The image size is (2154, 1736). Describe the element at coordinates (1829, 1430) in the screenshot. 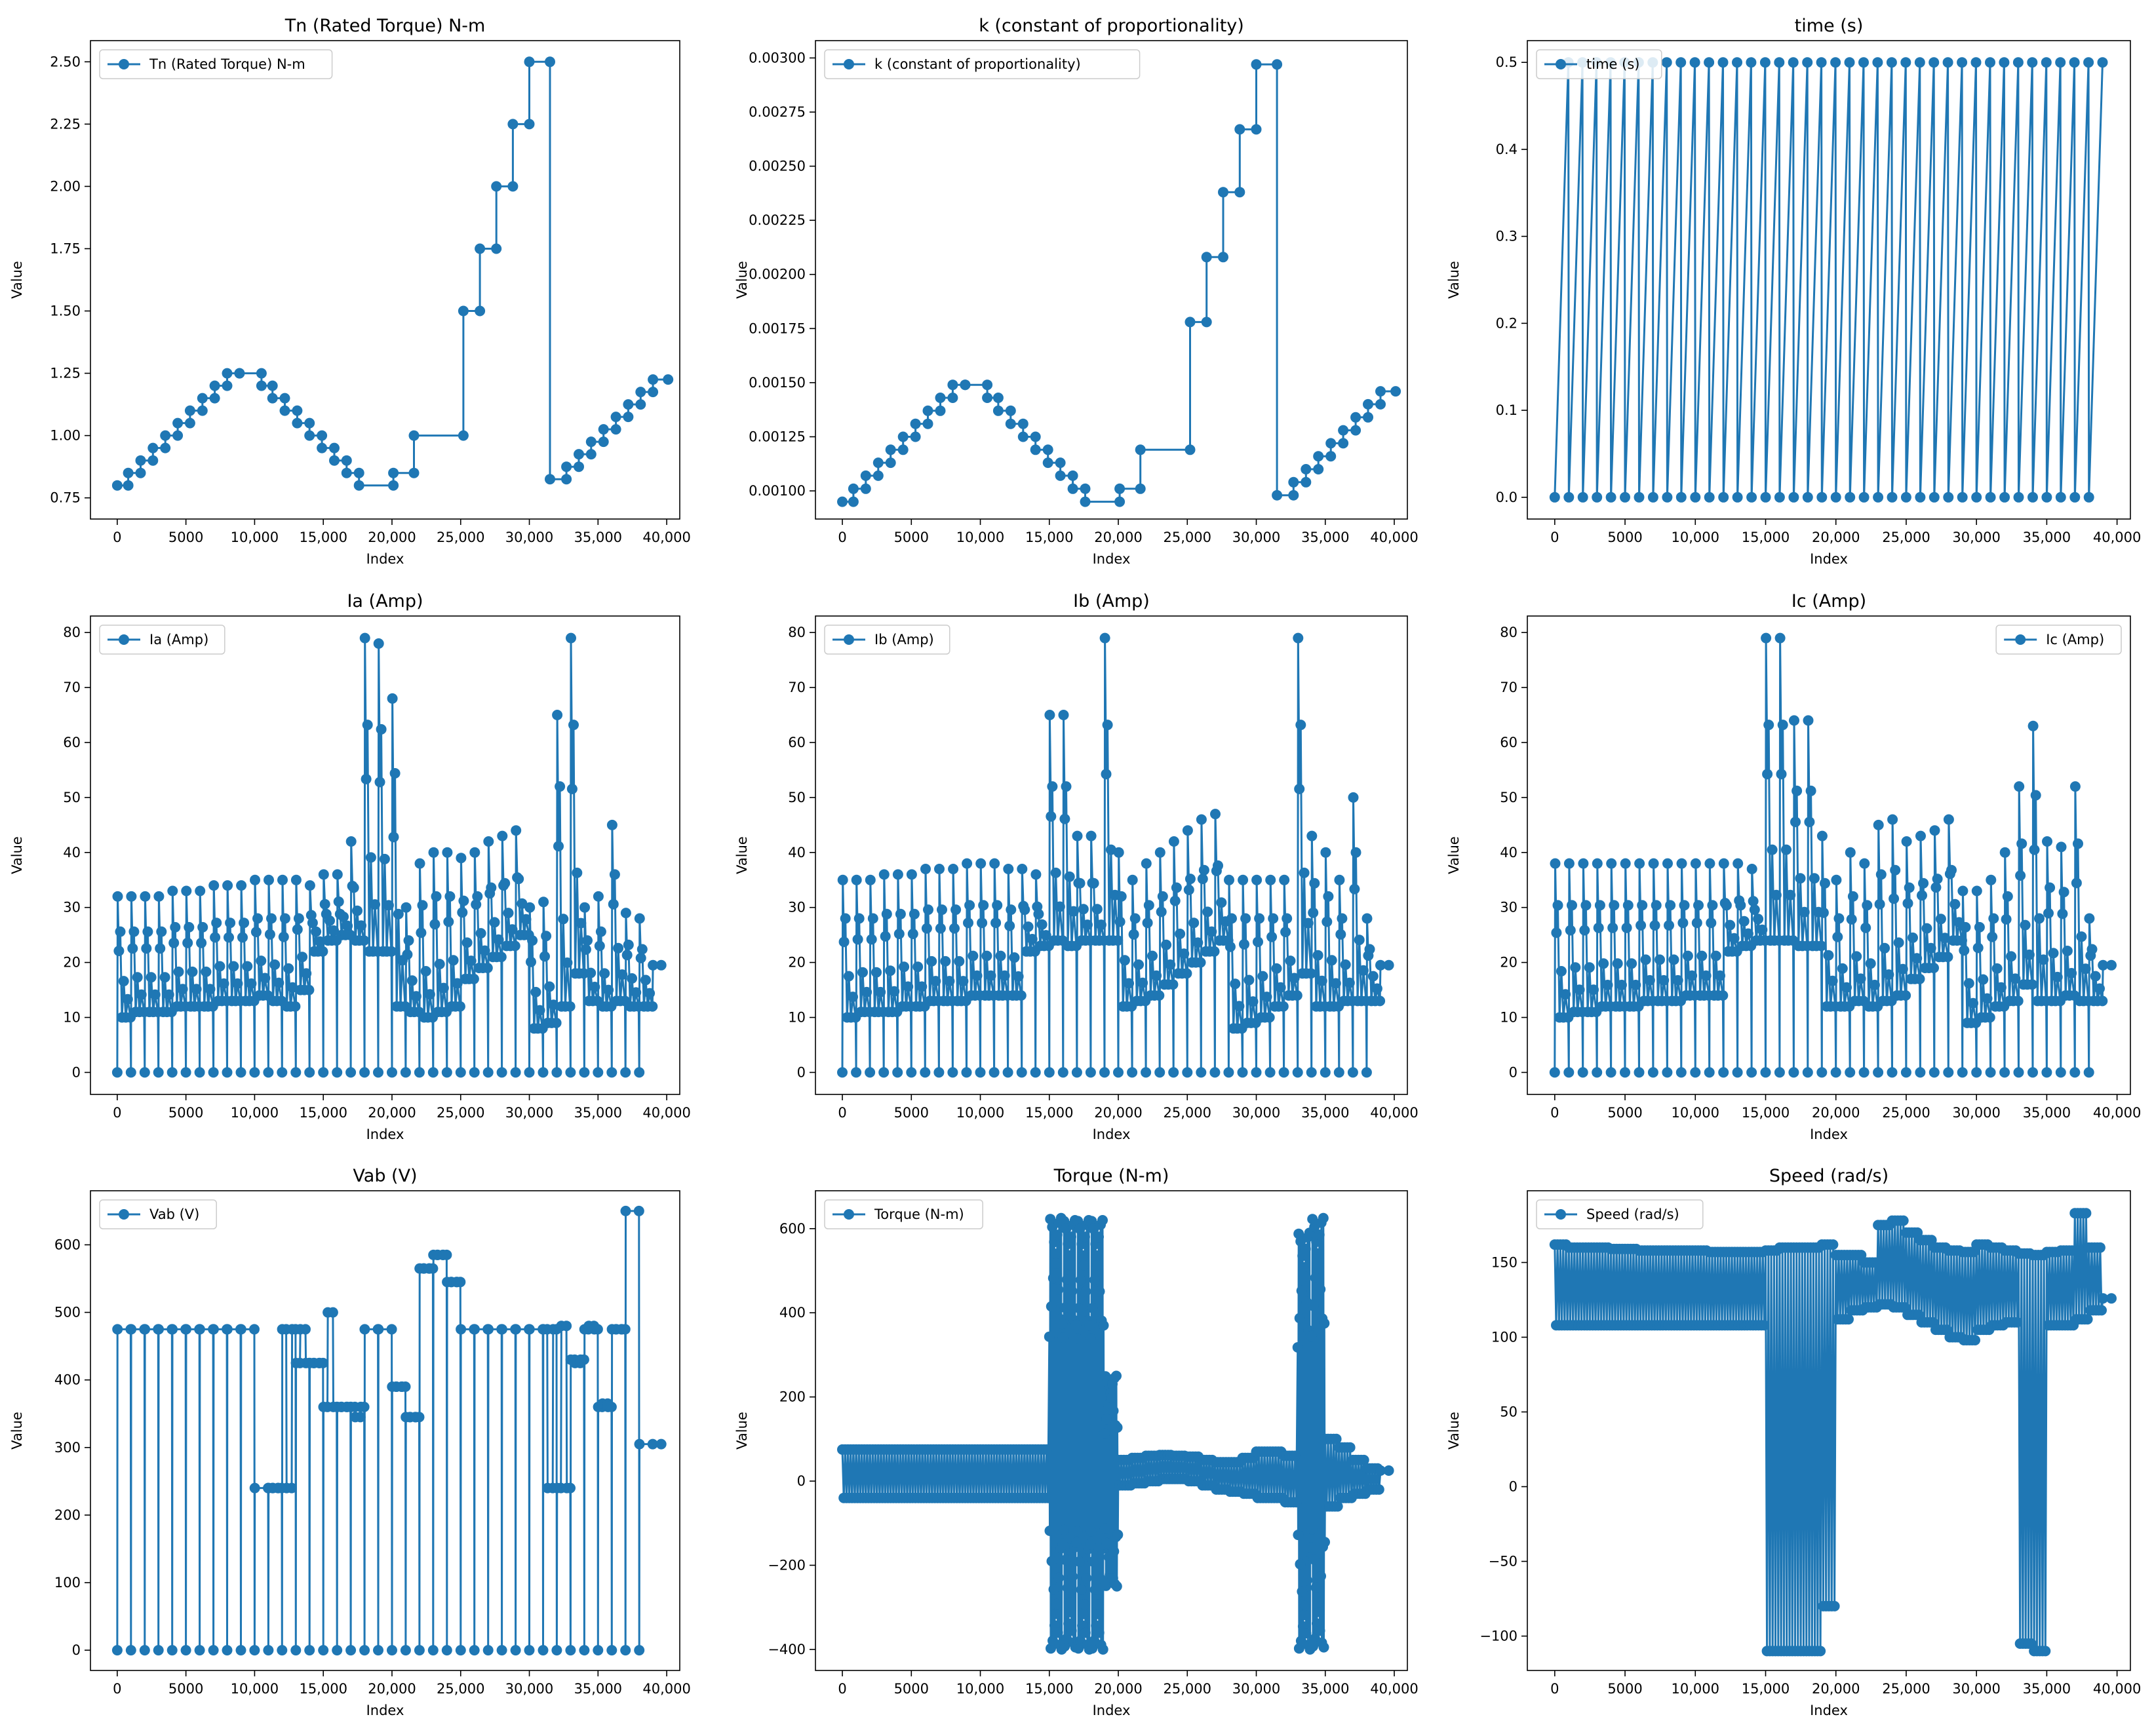

I see `axes-frame` at that location.